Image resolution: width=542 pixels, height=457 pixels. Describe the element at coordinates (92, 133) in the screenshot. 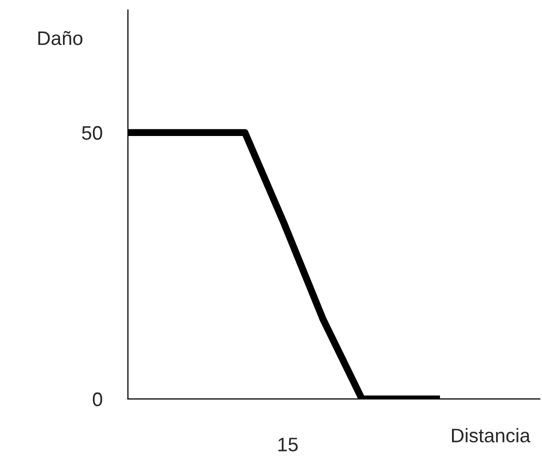

I see `y-tick-label: 50` at that location.